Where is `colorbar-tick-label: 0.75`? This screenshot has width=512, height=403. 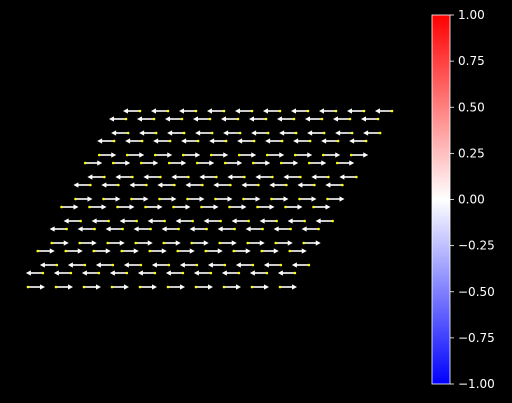
colorbar-tick-label: 0.75 is located at coordinates (471, 61).